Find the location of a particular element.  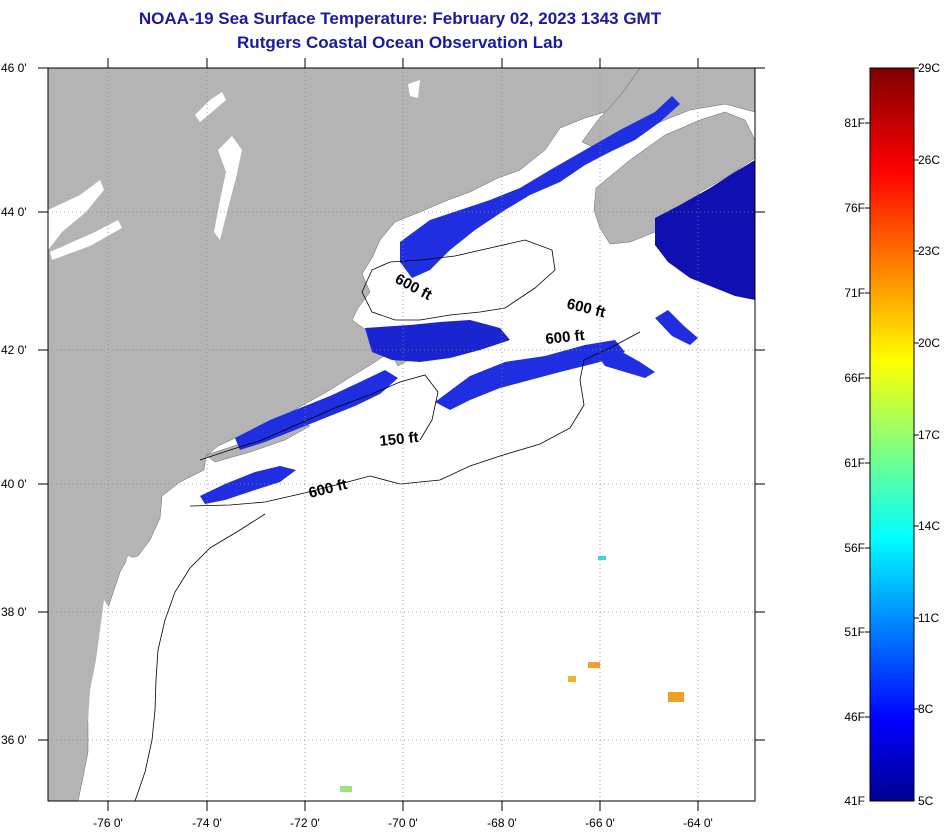

contour-600ft-gulf is located at coordinates (458, 280).